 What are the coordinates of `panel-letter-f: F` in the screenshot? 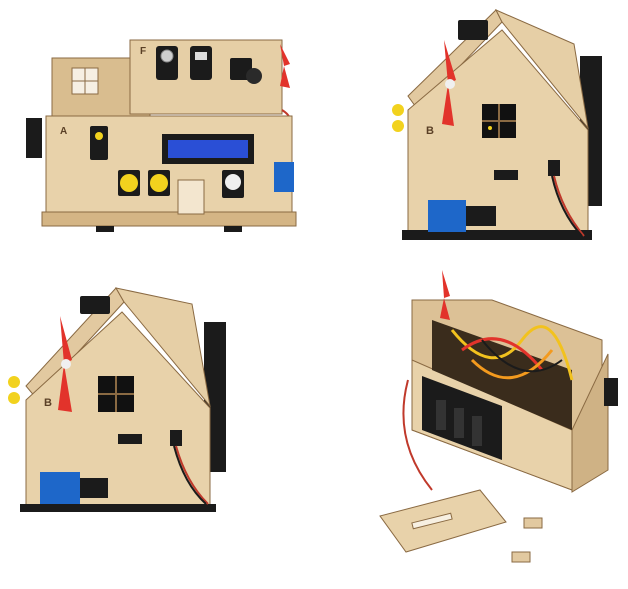 It's located at (143, 51).